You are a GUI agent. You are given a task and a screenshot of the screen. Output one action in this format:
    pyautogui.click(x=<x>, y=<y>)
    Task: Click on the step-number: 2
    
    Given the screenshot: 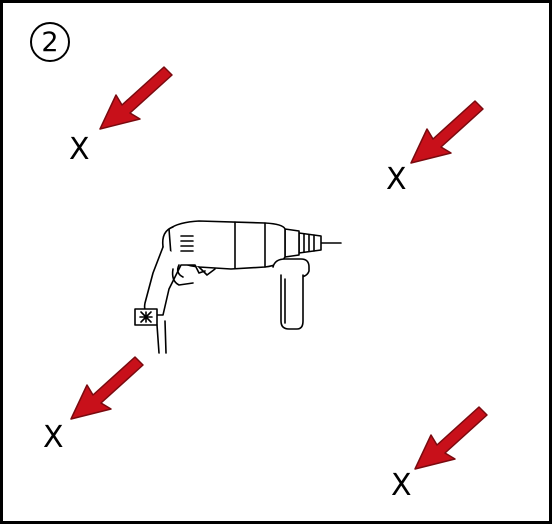 What is the action you would take?
    pyautogui.click(x=50, y=42)
    